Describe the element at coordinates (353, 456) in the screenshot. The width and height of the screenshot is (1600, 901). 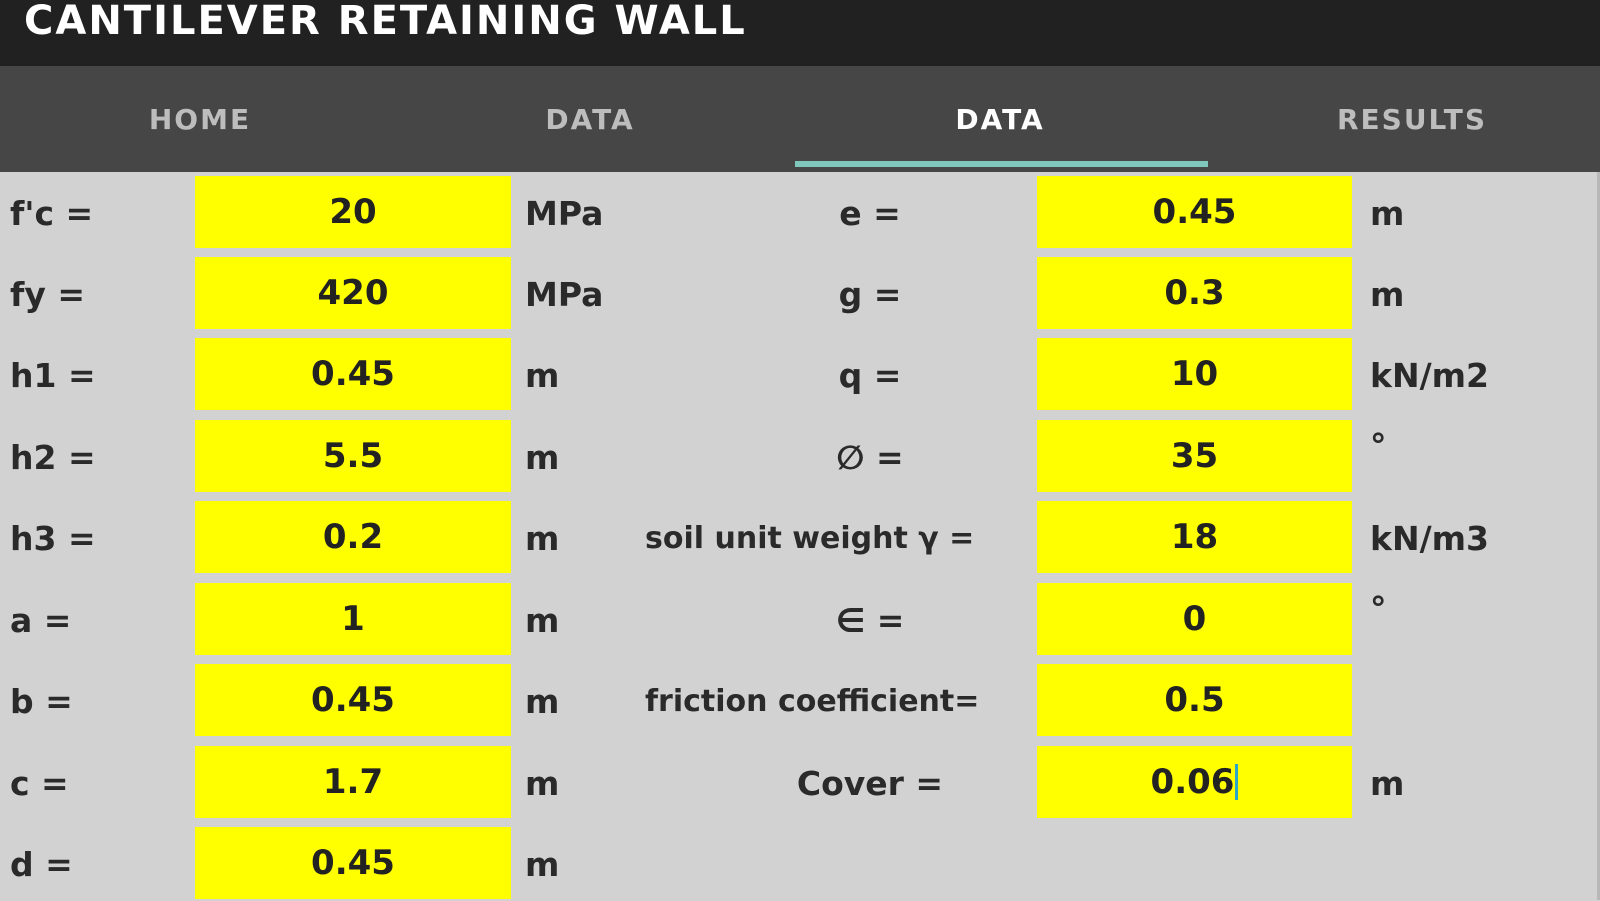
I see `input-field: 5.5` at that location.